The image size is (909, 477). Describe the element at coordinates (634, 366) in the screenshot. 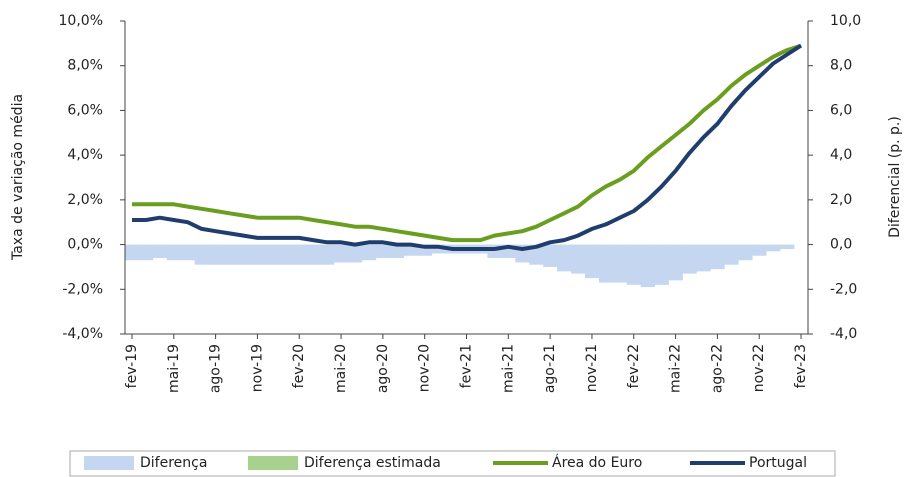

I see `x-tick-label: fev-22` at that location.